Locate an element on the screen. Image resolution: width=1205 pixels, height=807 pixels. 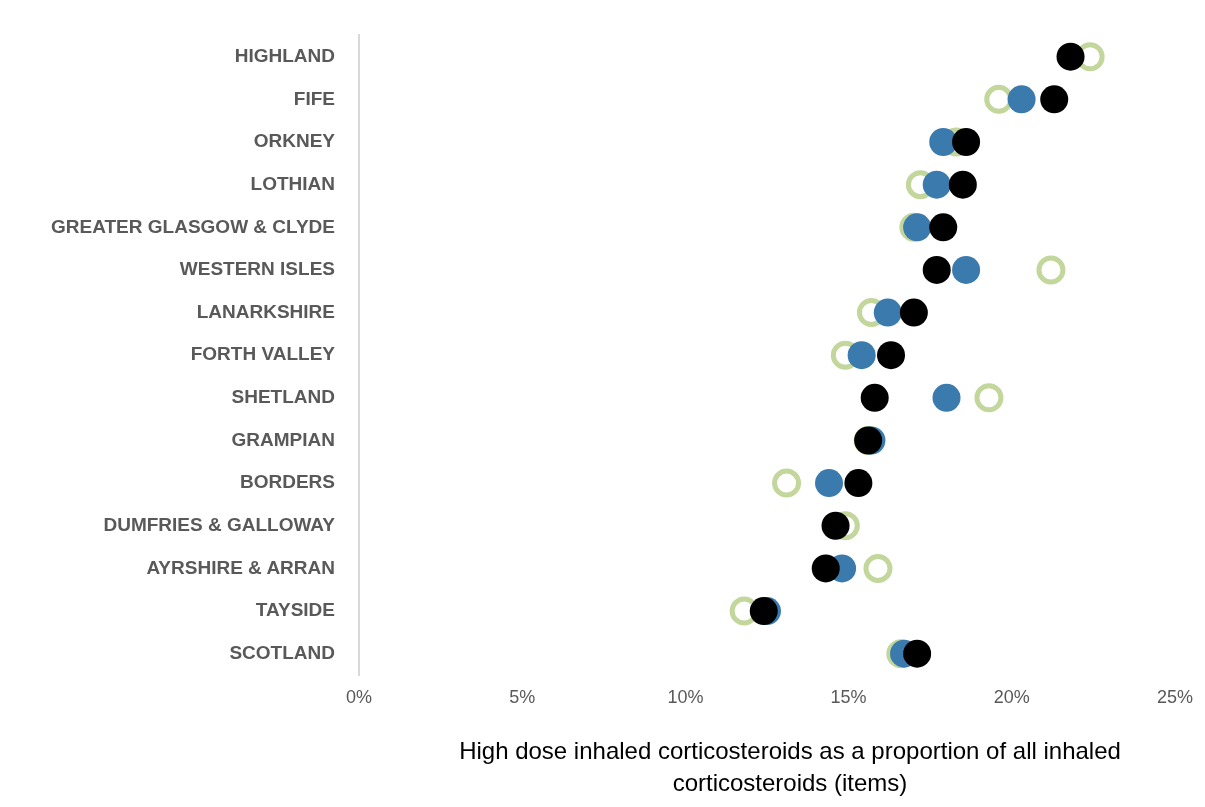
y-tick-label: TAYSIDE is located at coordinates (295, 610).